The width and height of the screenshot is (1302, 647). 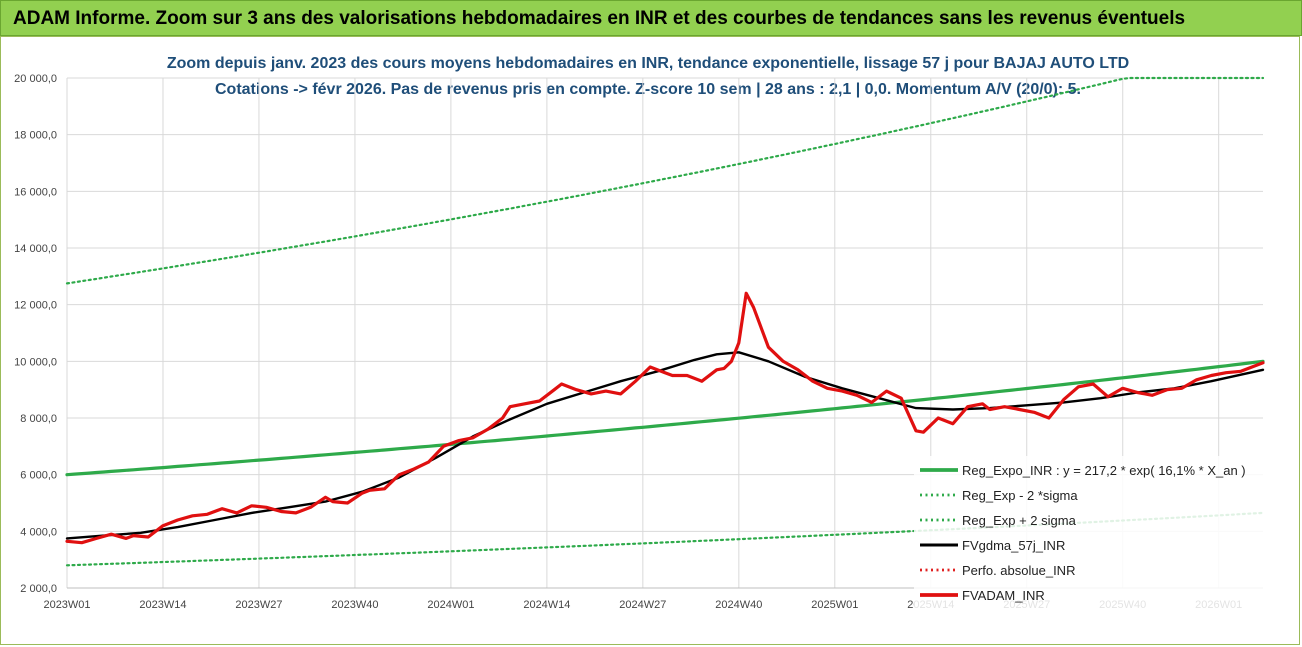 I want to click on x-tick-label: 2025W01, so click(x=834, y=605).